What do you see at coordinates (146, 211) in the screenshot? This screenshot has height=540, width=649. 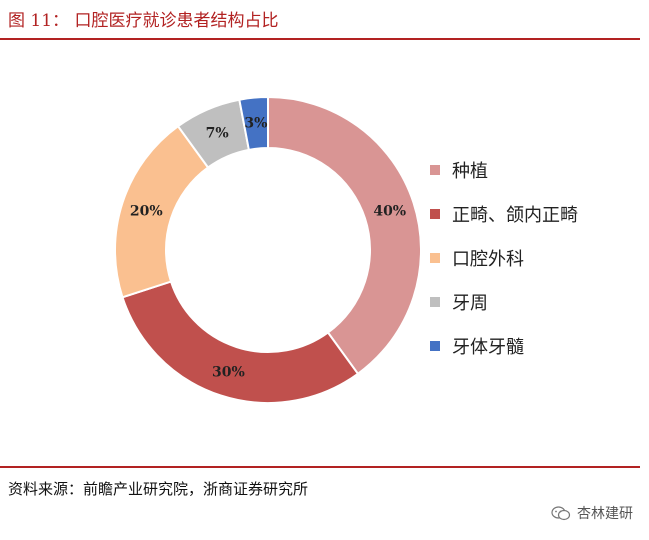 I see `data-label-3: 20%` at bounding box center [146, 211].